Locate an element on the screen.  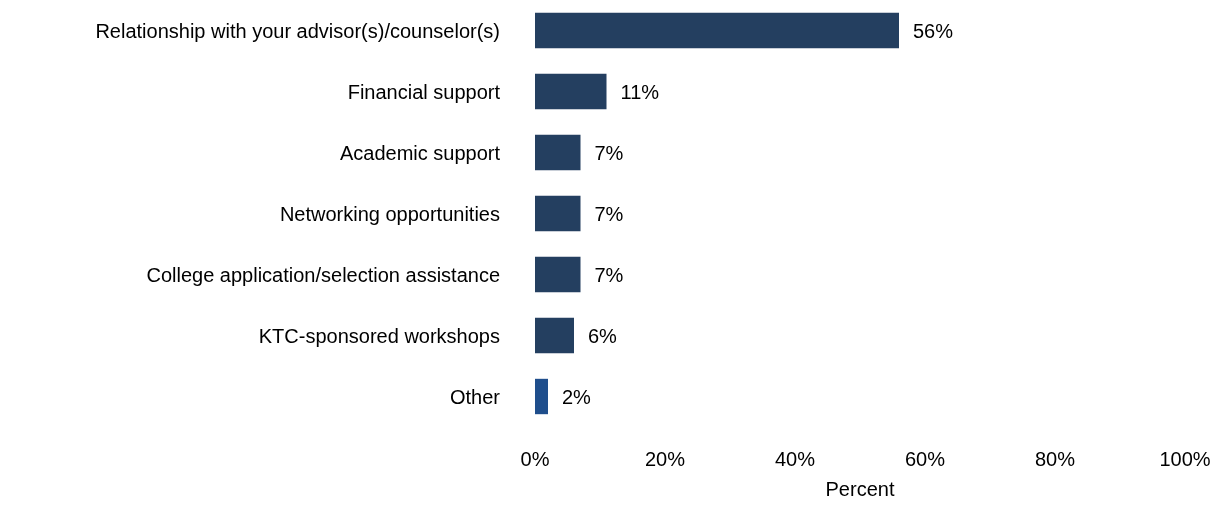
y-tick-label: Financial support is located at coordinates (424, 91).